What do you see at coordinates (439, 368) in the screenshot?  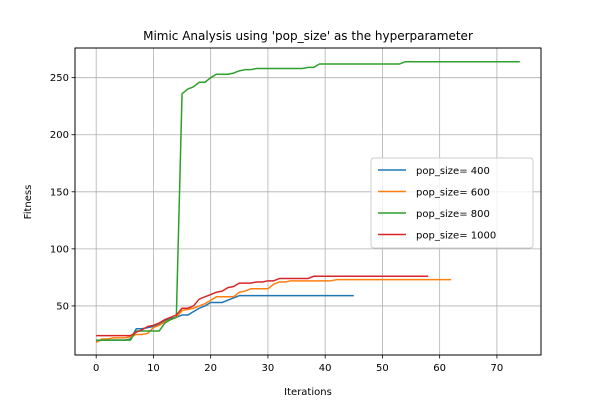 I see `x-tick-label: 60` at bounding box center [439, 368].